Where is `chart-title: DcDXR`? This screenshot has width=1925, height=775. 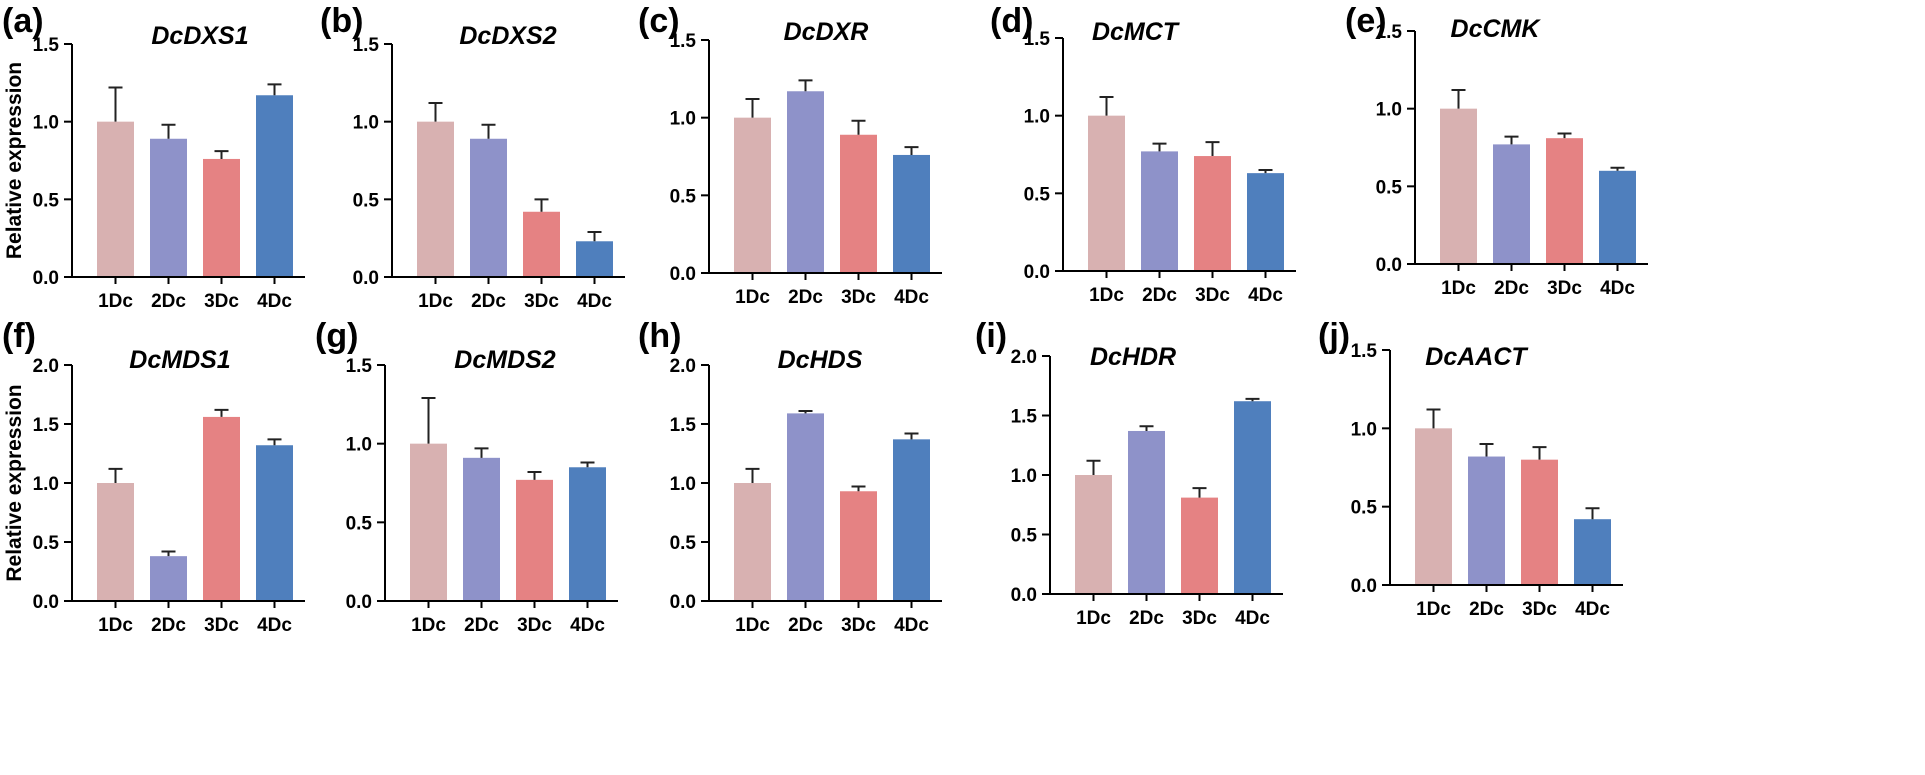
chart-title: DcDXR is located at coordinates (826, 32).